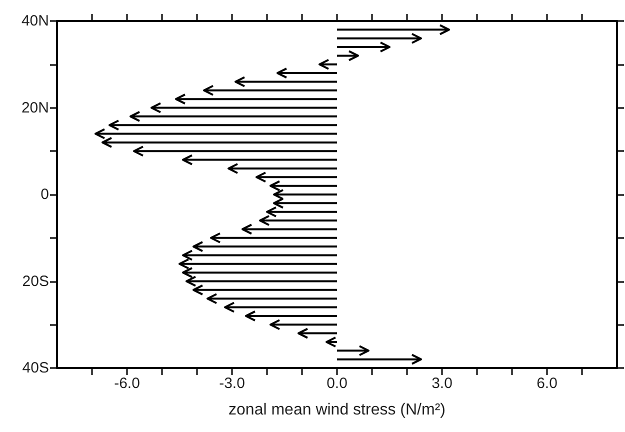 The width and height of the screenshot is (625, 432). I want to click on y-tick-label: 40S, so click(35, 368).